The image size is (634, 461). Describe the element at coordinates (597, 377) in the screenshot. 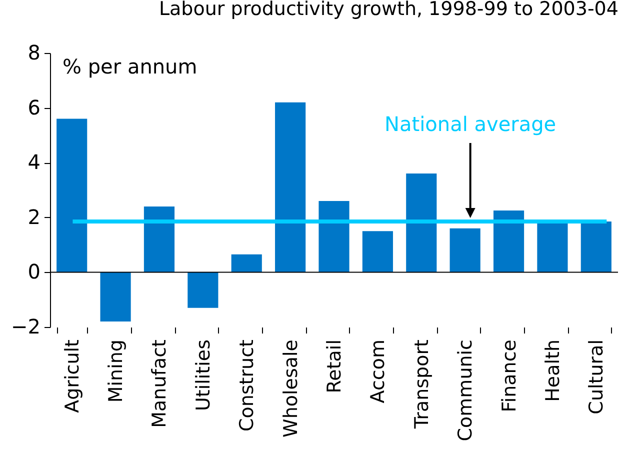

I see `x-tick-label: Cultural` at that location.